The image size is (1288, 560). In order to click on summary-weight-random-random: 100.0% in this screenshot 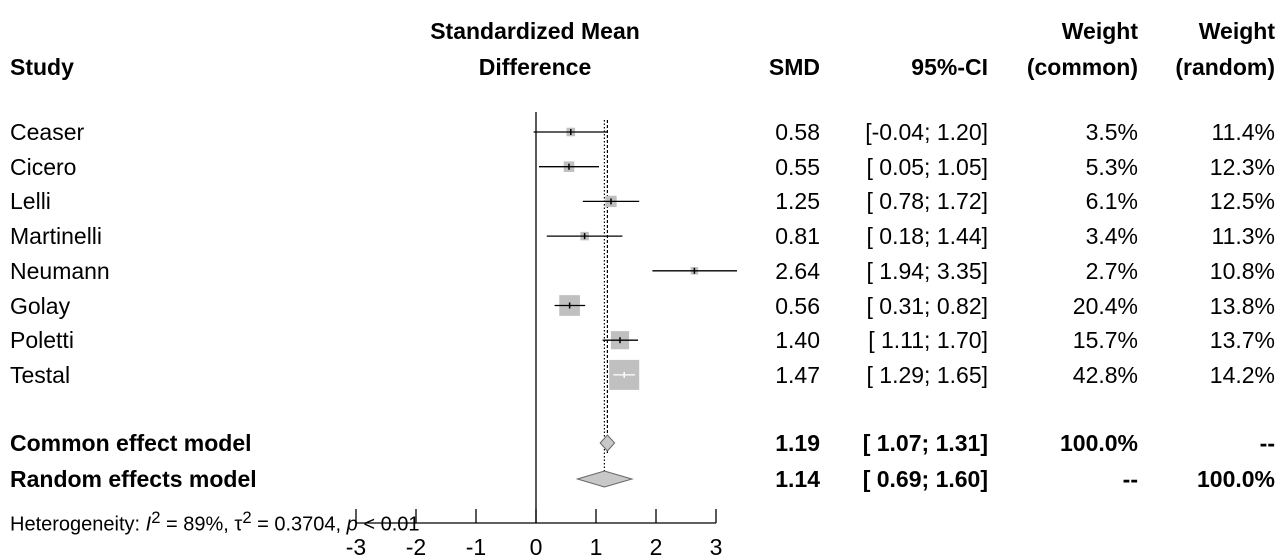, I will do `click(1235, 479)`.